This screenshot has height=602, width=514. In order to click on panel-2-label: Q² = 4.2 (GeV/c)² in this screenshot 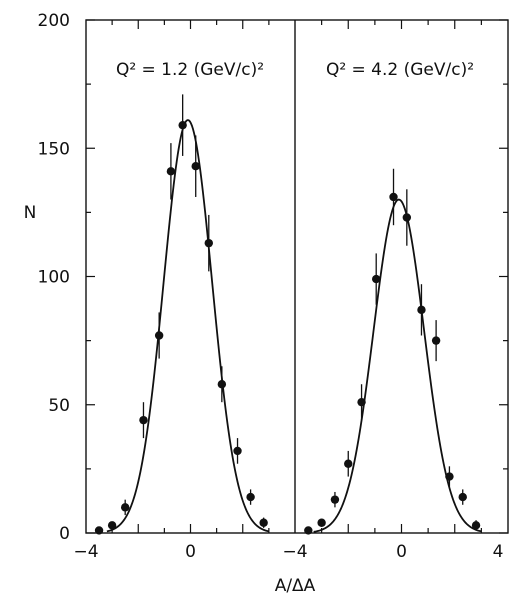, I will do `click(400, 70)`.